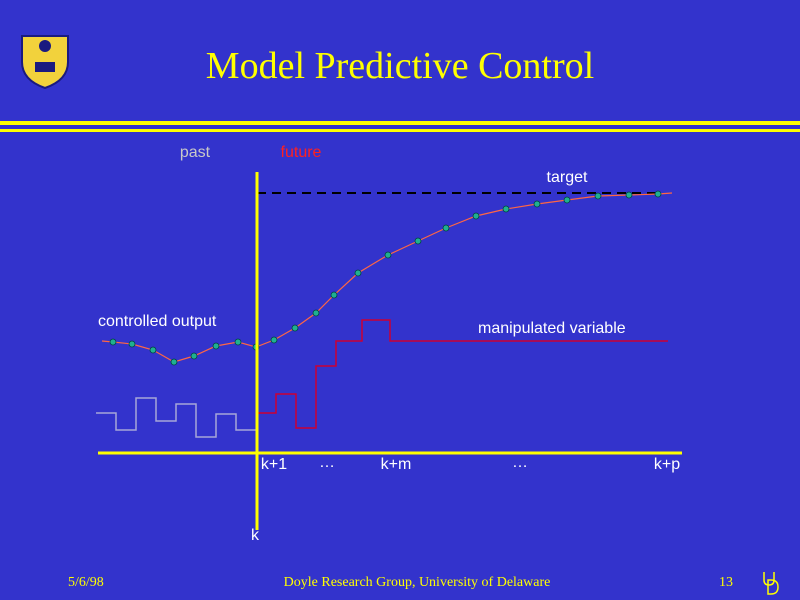 The image size is (800, 600). What do you see at coordinates (274, 464) in the screenshot?
I see `axis-label: k+1` at bounding box center [274, 464].